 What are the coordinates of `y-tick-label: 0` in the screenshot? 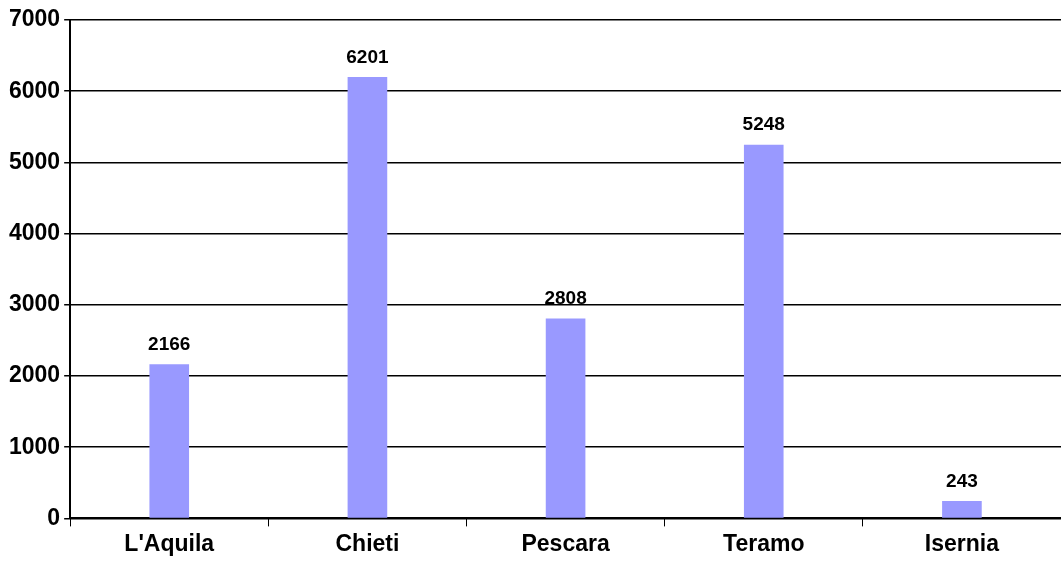 It's located at (54, 516).